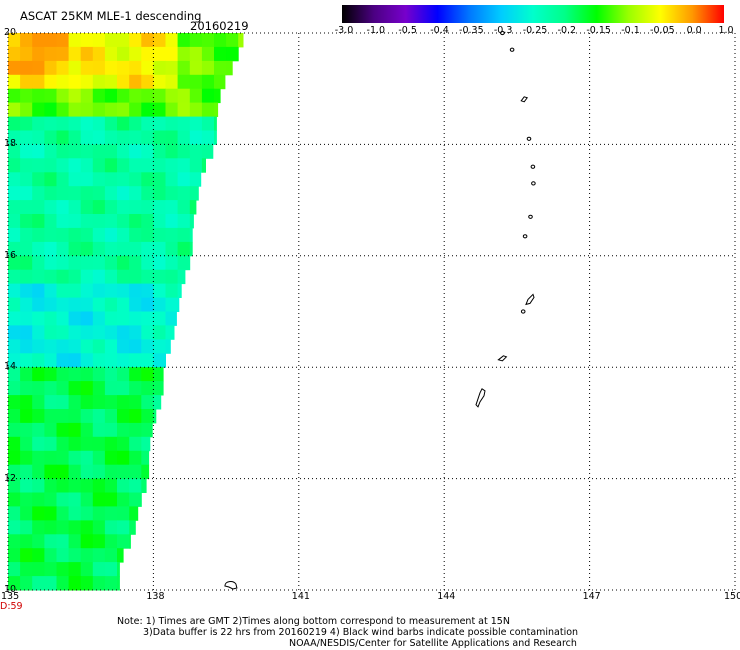 This screenshot has width=740, height=650. I want to click on x-tick-label: 147, so click(591, 596).